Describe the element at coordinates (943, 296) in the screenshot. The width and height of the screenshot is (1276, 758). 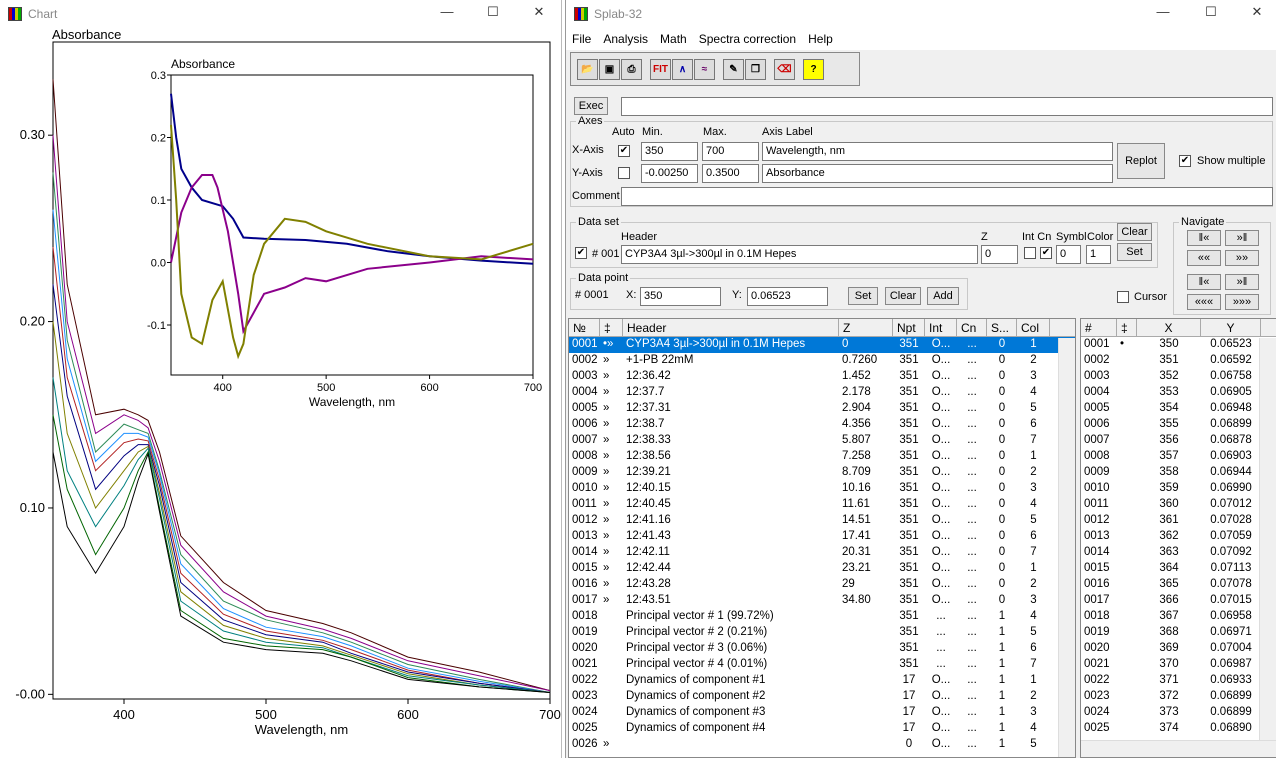
I see `point-add-button: Add` at that location.